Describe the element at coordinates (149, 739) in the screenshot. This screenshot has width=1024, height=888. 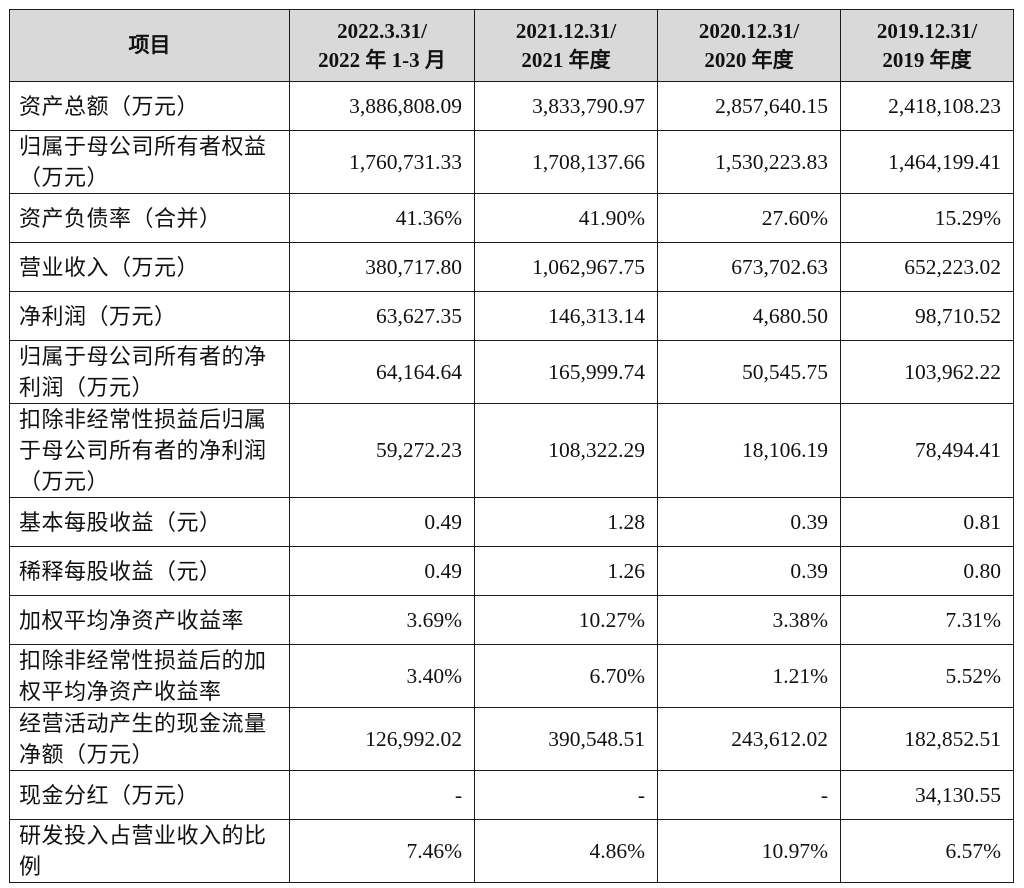
I see `row-label: 经营活动产生的现金流量净额（万元）` at that location.